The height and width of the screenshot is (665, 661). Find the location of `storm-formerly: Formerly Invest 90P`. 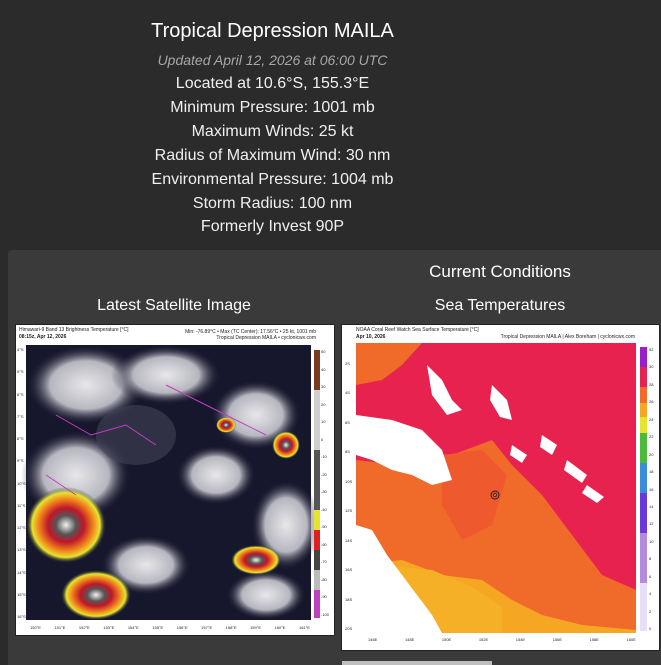

storm-formerly: Formerly Invest 90P is located at coordinates (272, 226).